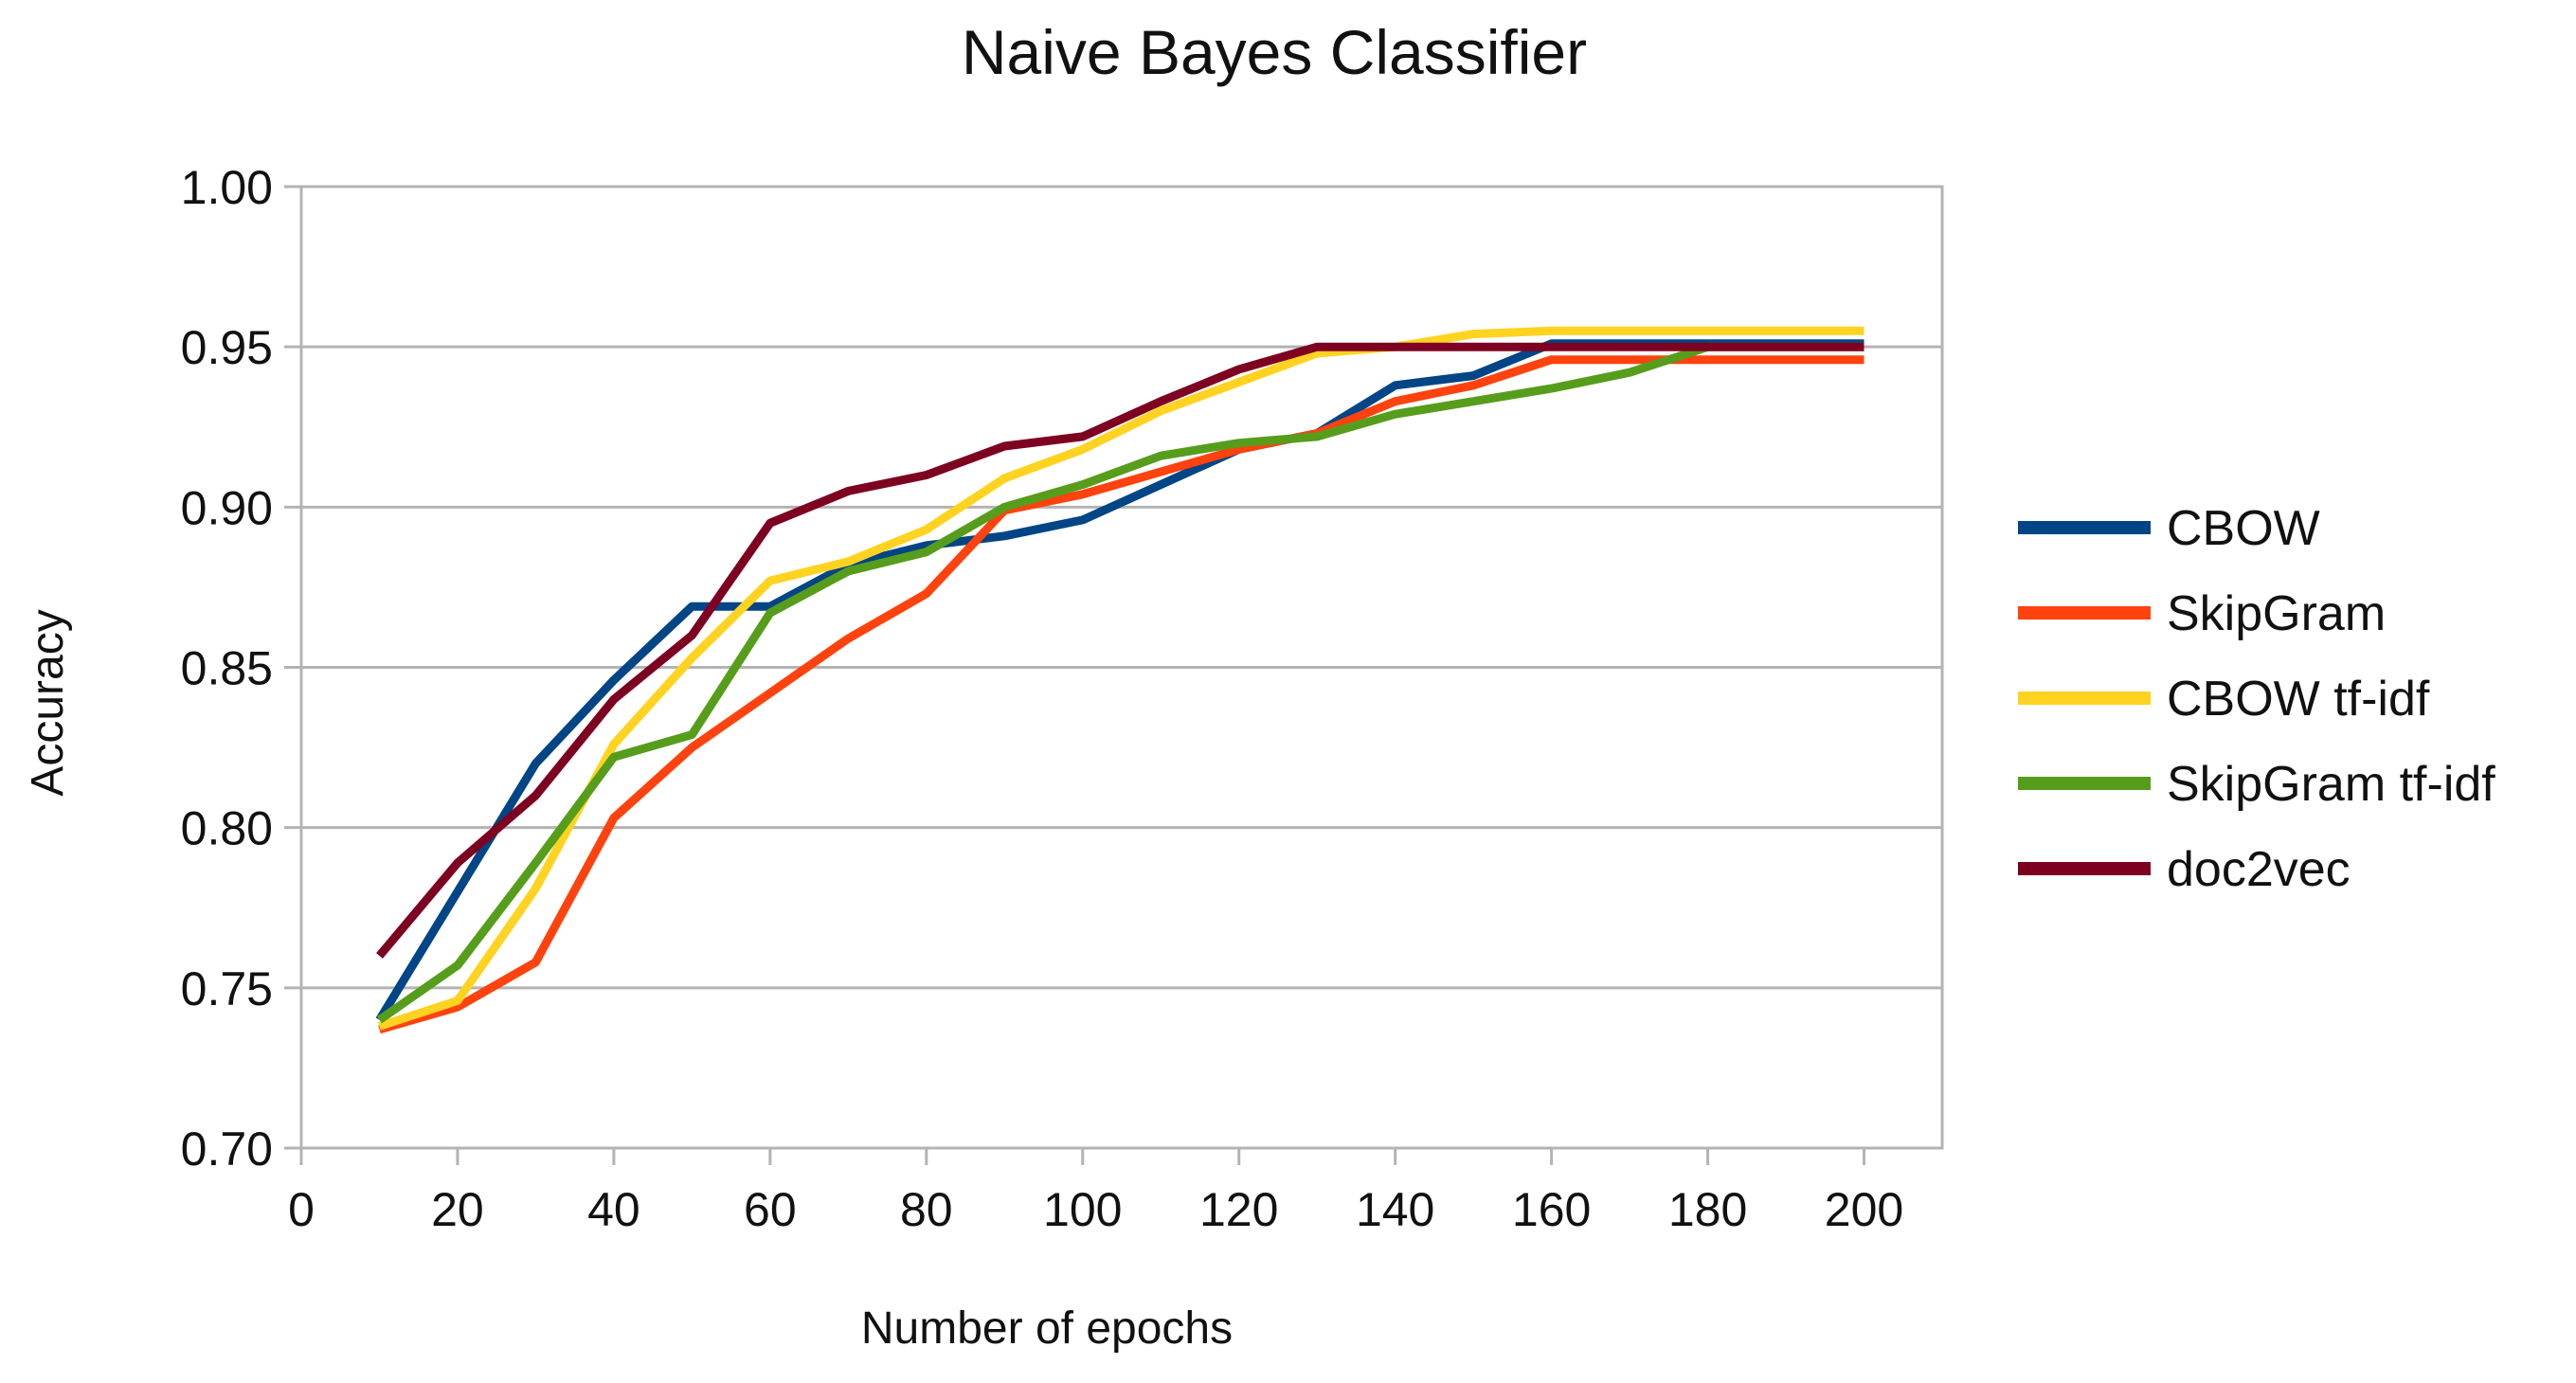 The image size is (2576, 1383). I want to click on x-tick-label: 40, so click(613, 1209).